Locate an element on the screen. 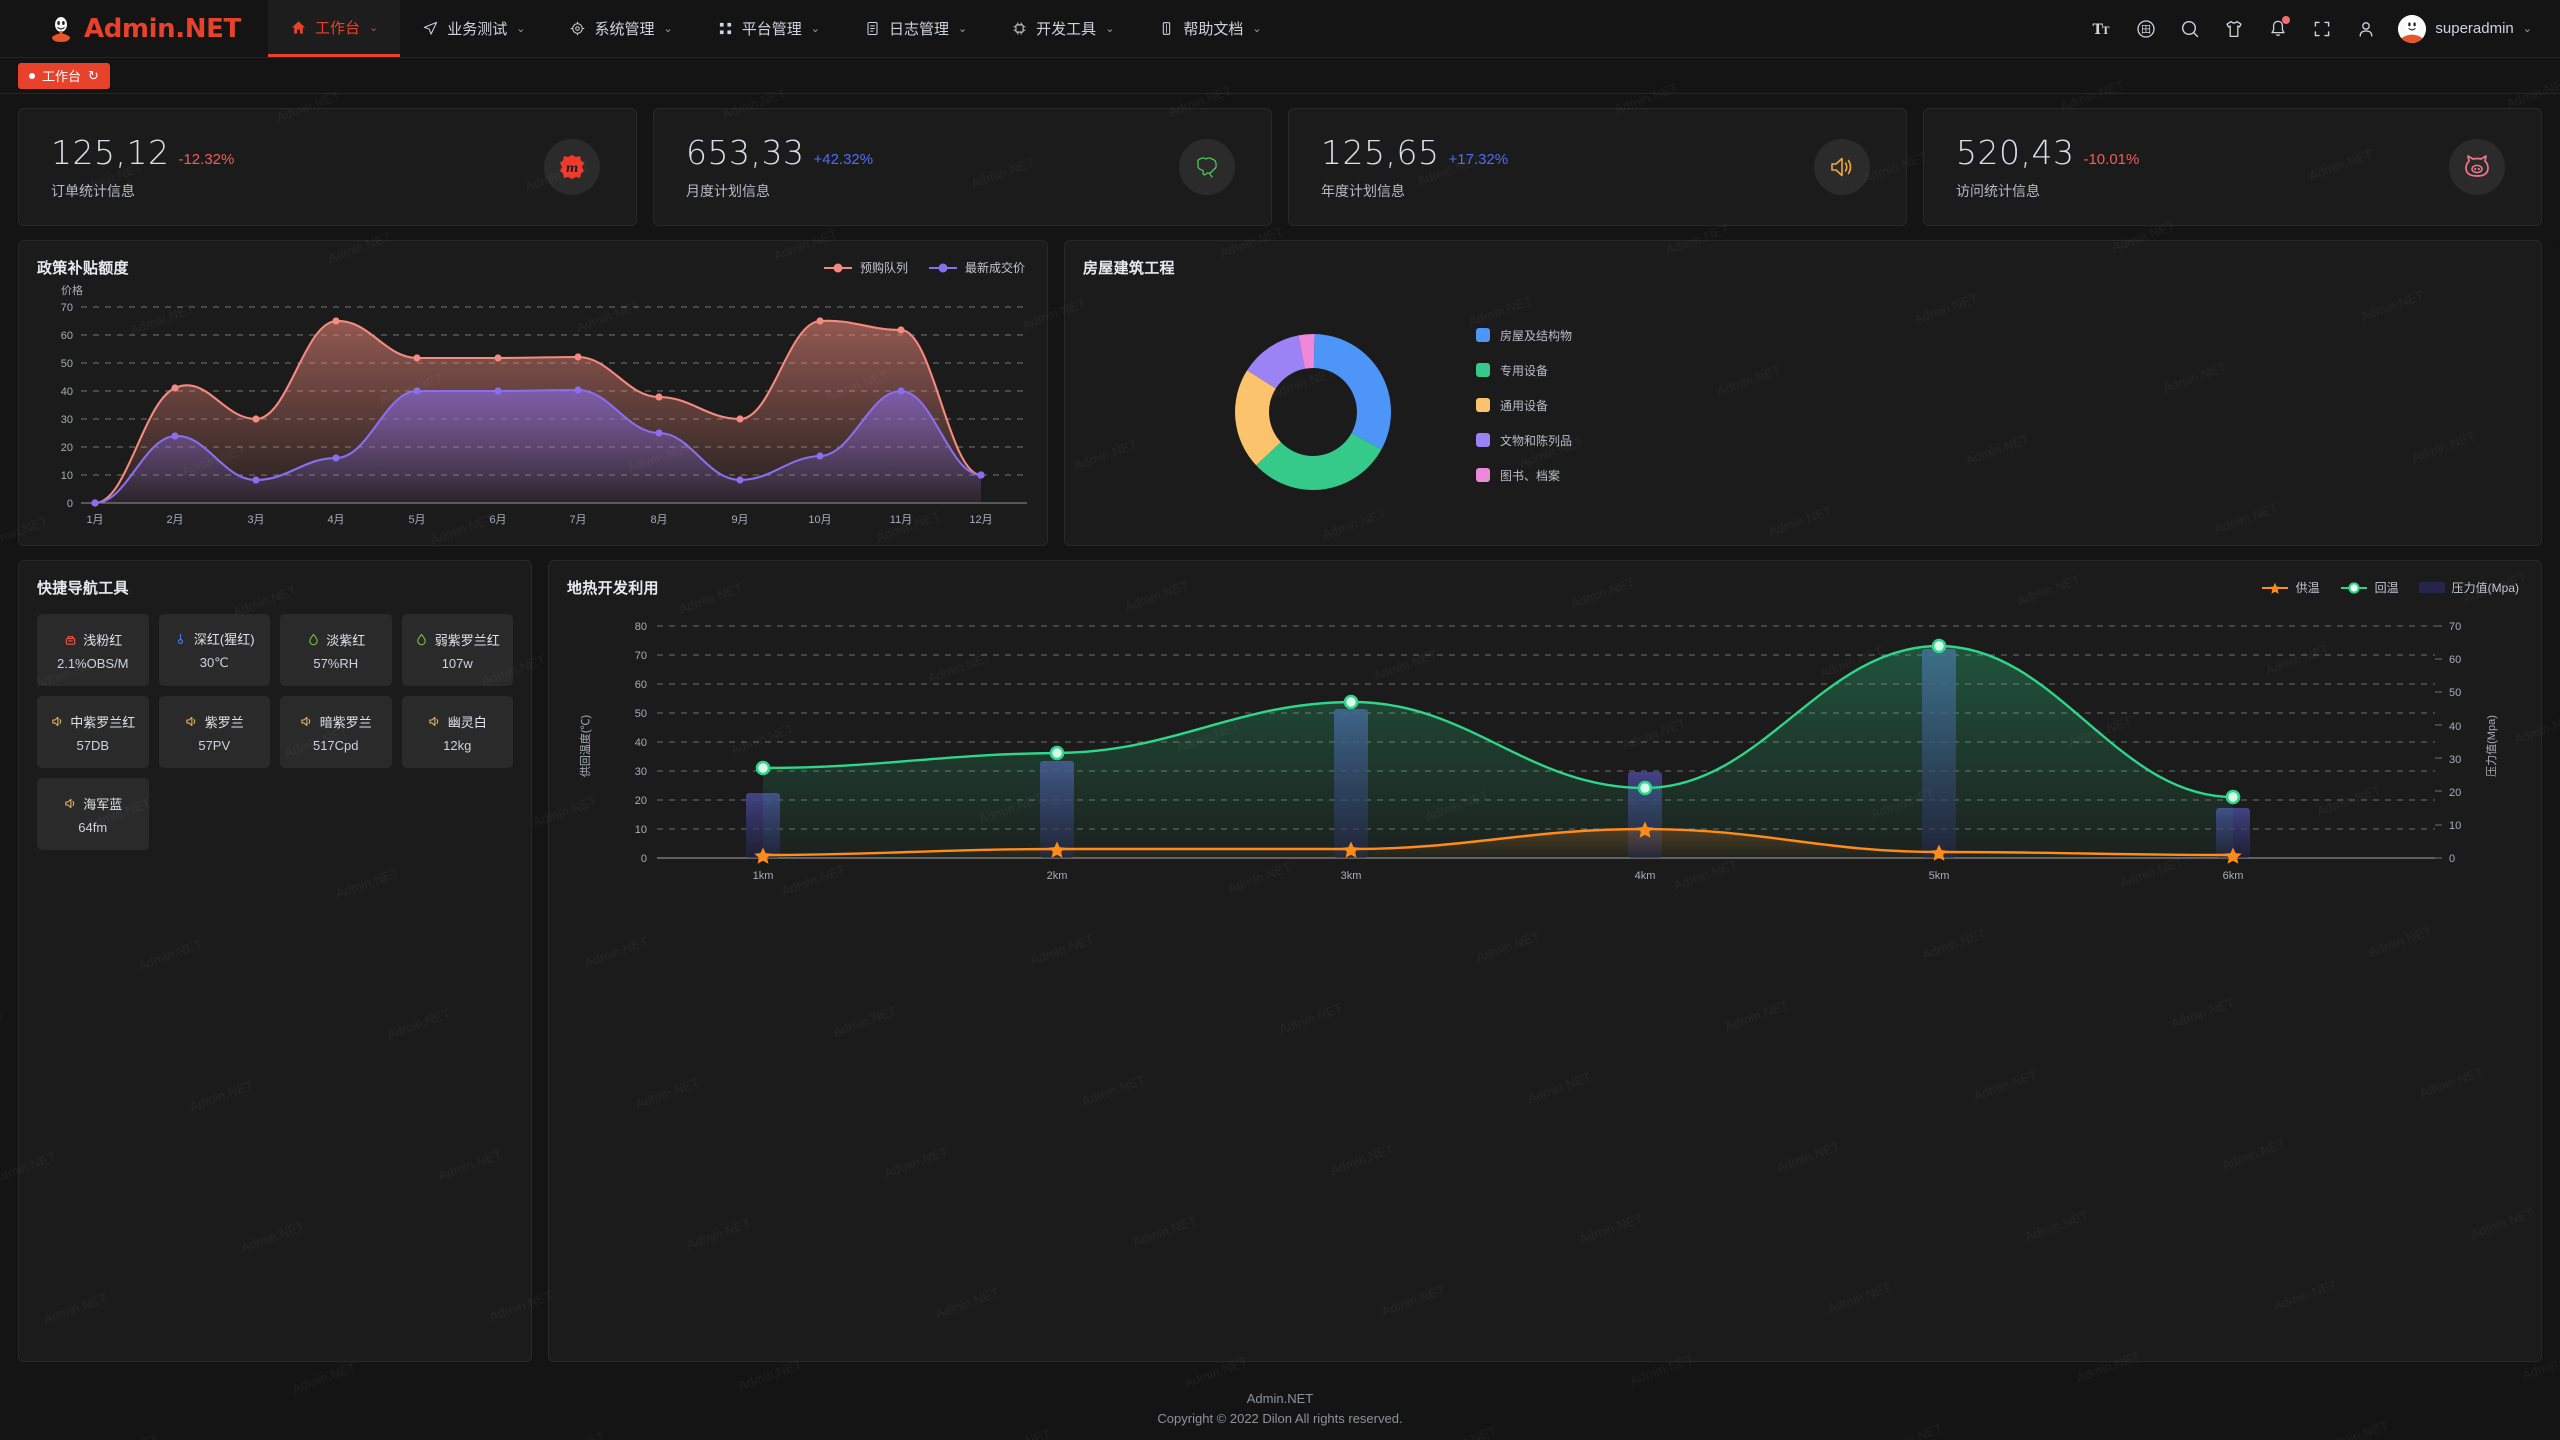  svg-text: 5km is located at coordinates (1939, 876).